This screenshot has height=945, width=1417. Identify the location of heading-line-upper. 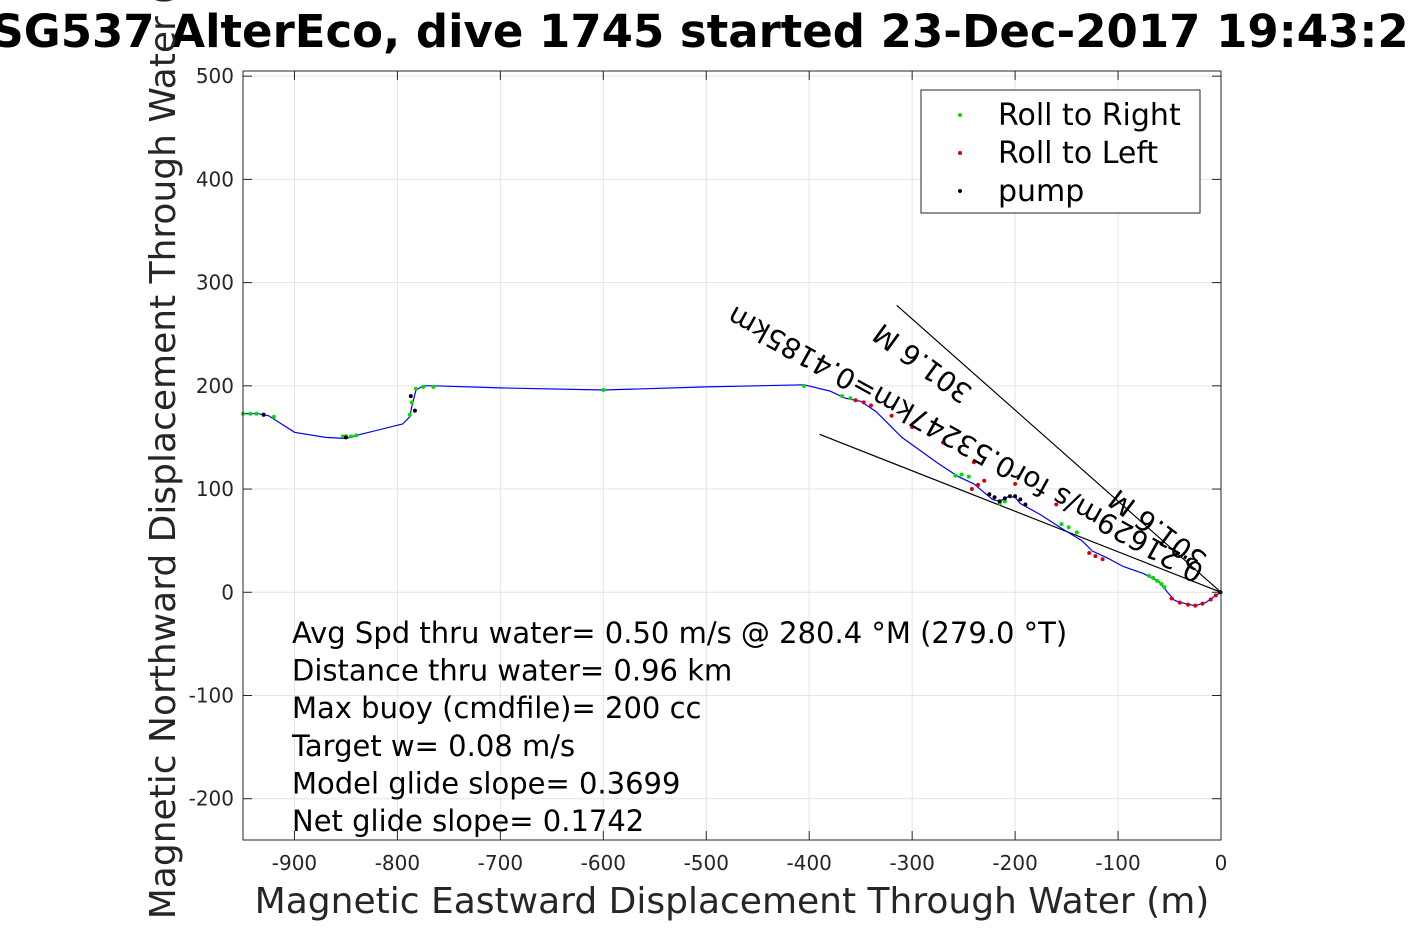
(1059, 448).